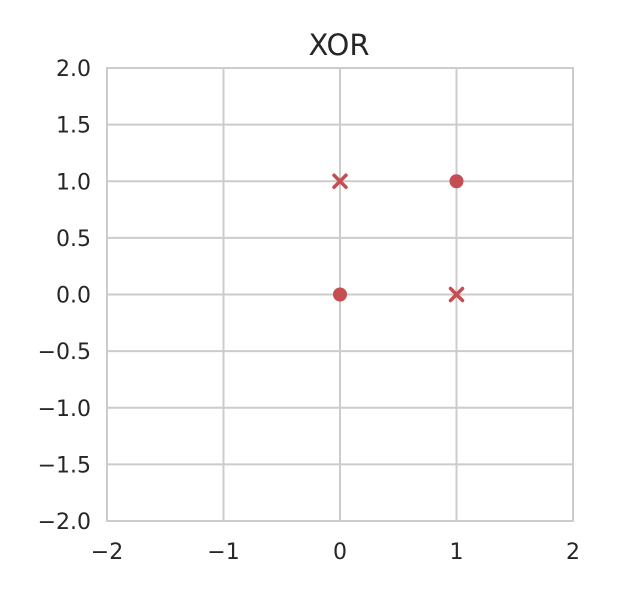 The image size is (634, 604). What do you see at coordinates (64, 522) in the screenshot?
I see `y-tick-label: −2.0` at bounding box center [64, 522].